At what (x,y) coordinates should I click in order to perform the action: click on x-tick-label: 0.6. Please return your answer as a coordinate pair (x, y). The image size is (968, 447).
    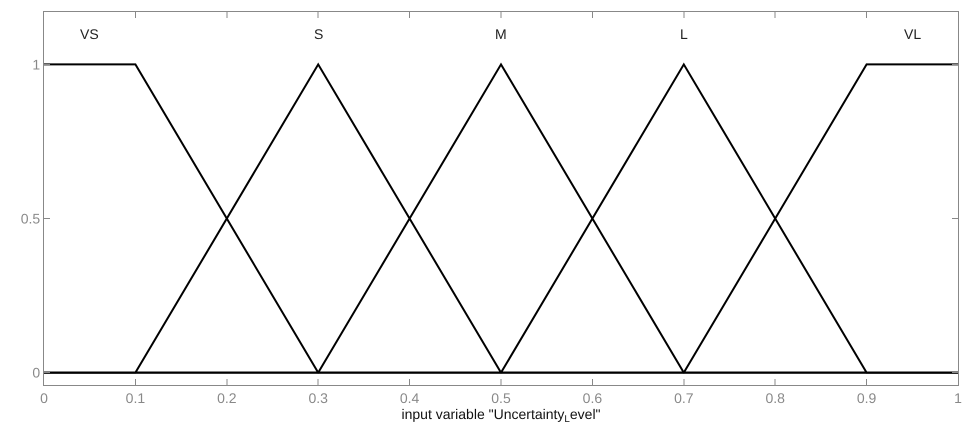
    Looking at the image, I should click on (592, 398).